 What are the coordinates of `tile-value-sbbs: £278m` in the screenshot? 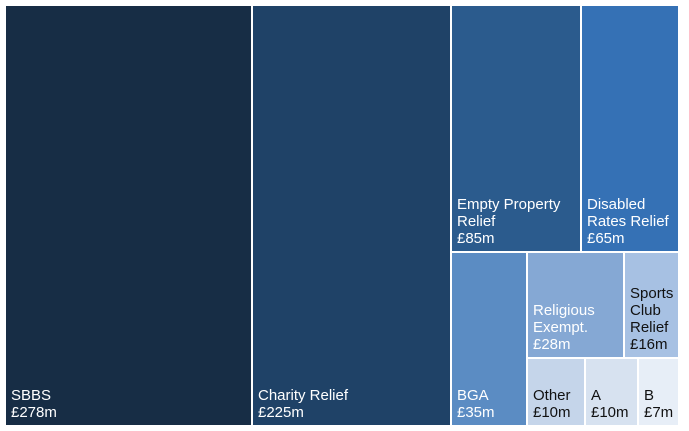 It's located at (34, 412).